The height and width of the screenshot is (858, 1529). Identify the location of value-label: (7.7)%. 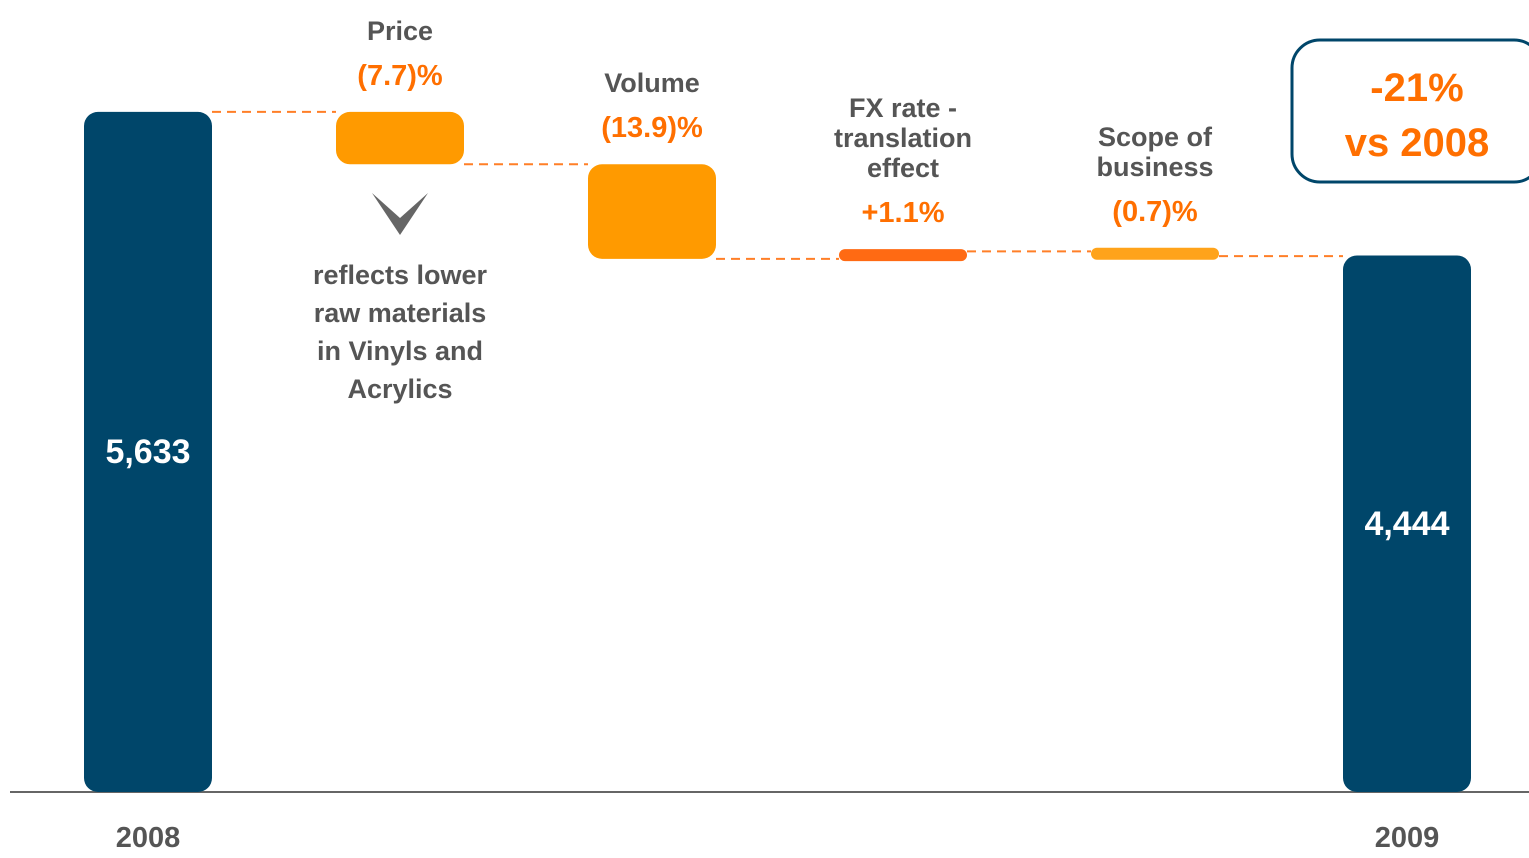
(400, 75).